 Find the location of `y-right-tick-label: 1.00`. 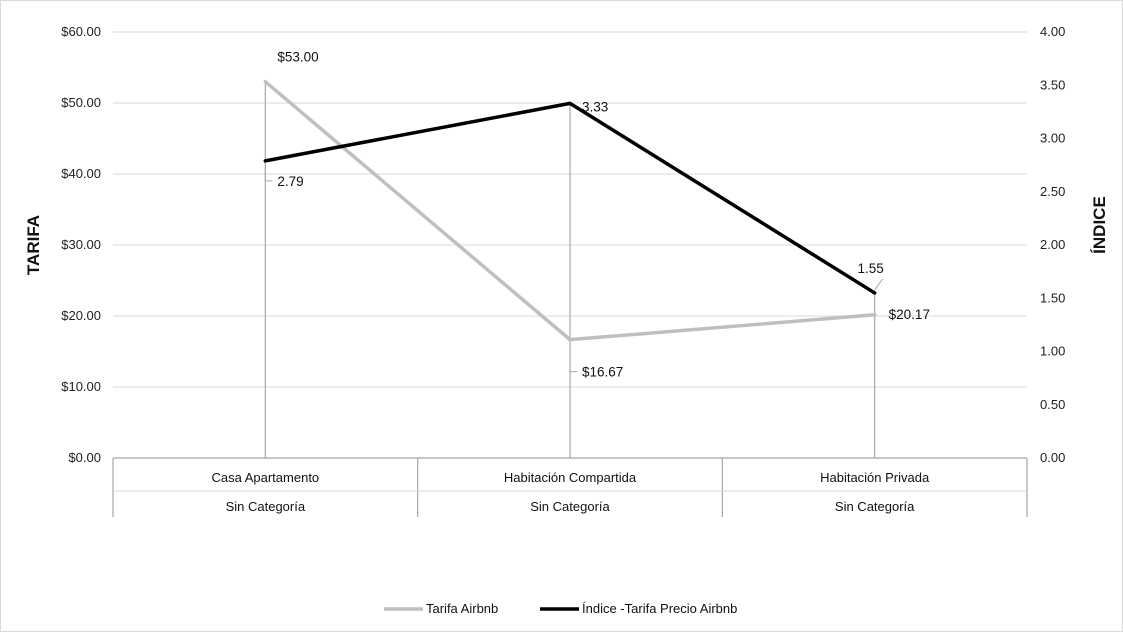

y-right-tick-label: 1.00 is located at coordinates (1052, 351).